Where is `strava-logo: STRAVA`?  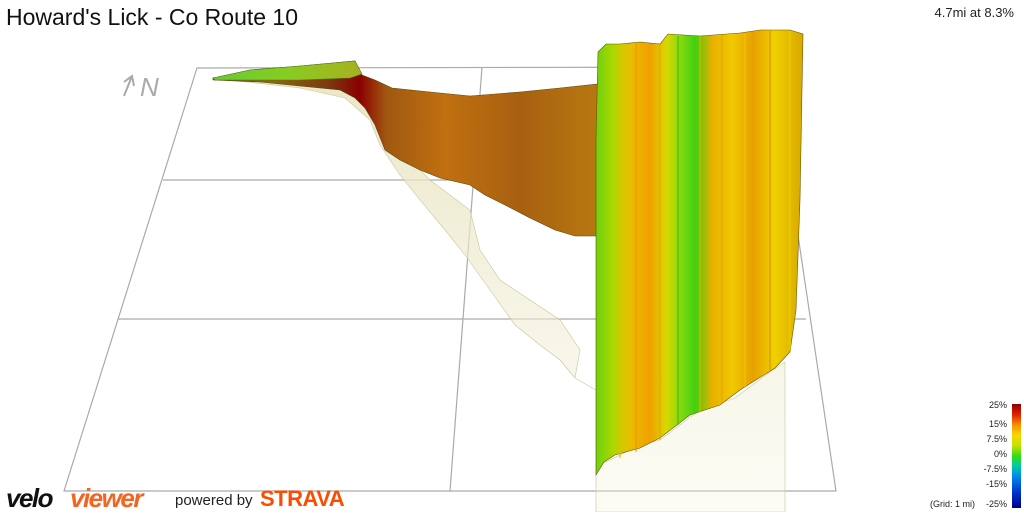 strava-logo: STRAVA is located at coordinates (302, 498).